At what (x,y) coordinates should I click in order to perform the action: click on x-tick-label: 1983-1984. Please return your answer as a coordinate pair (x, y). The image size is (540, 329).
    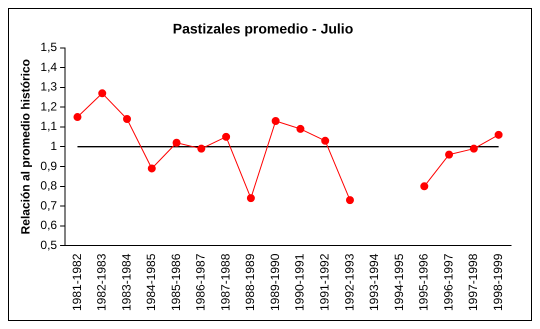
    Looking at the image, I should click on (126, 282).